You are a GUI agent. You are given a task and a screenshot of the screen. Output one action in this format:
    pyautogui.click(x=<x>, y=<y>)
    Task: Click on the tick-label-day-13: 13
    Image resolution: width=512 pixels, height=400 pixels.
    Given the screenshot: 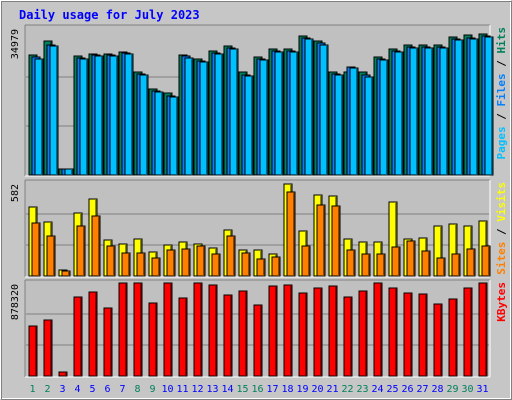 What is the action you would take?
    pyautogui.click(x=212, y=389)
    